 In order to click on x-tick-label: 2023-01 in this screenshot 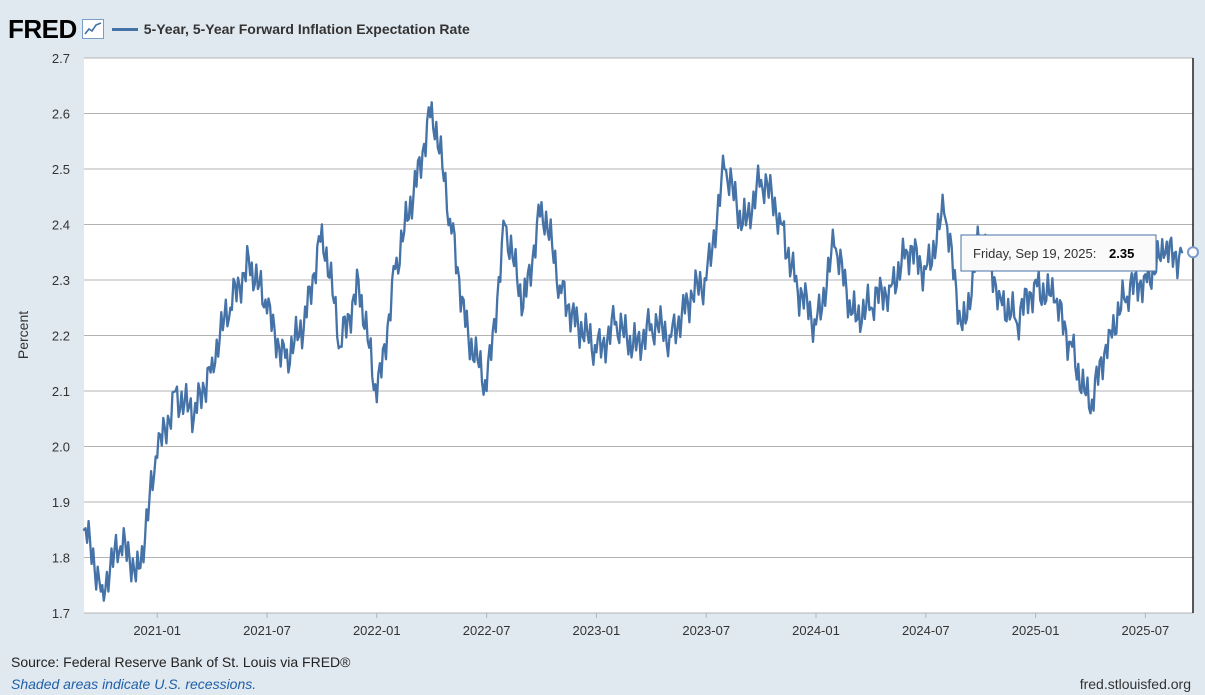, I will do `click(597, 630)`.